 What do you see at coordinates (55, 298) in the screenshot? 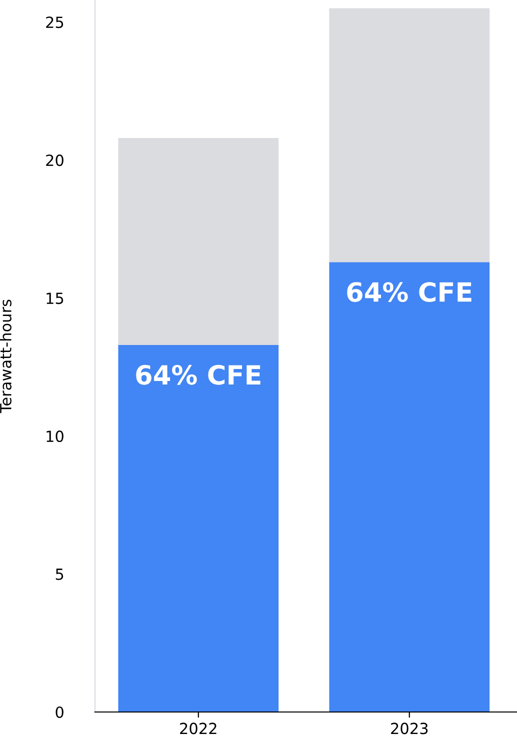
I see `y-tick-label: 15` at bounding box center [55, 298].